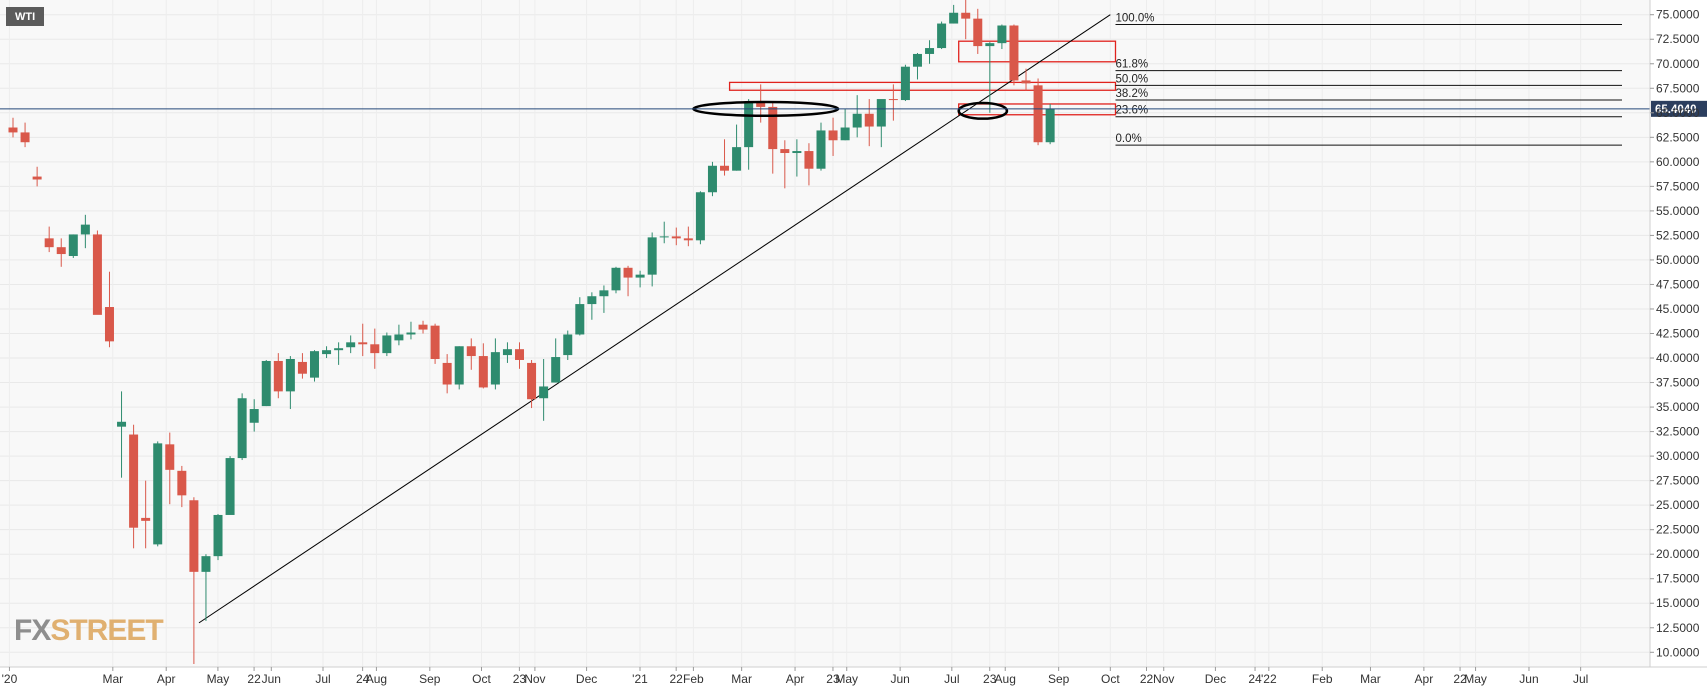 The image size is (1707, 687). I want to click on x-tick-label: 24, so click(1255, 679).